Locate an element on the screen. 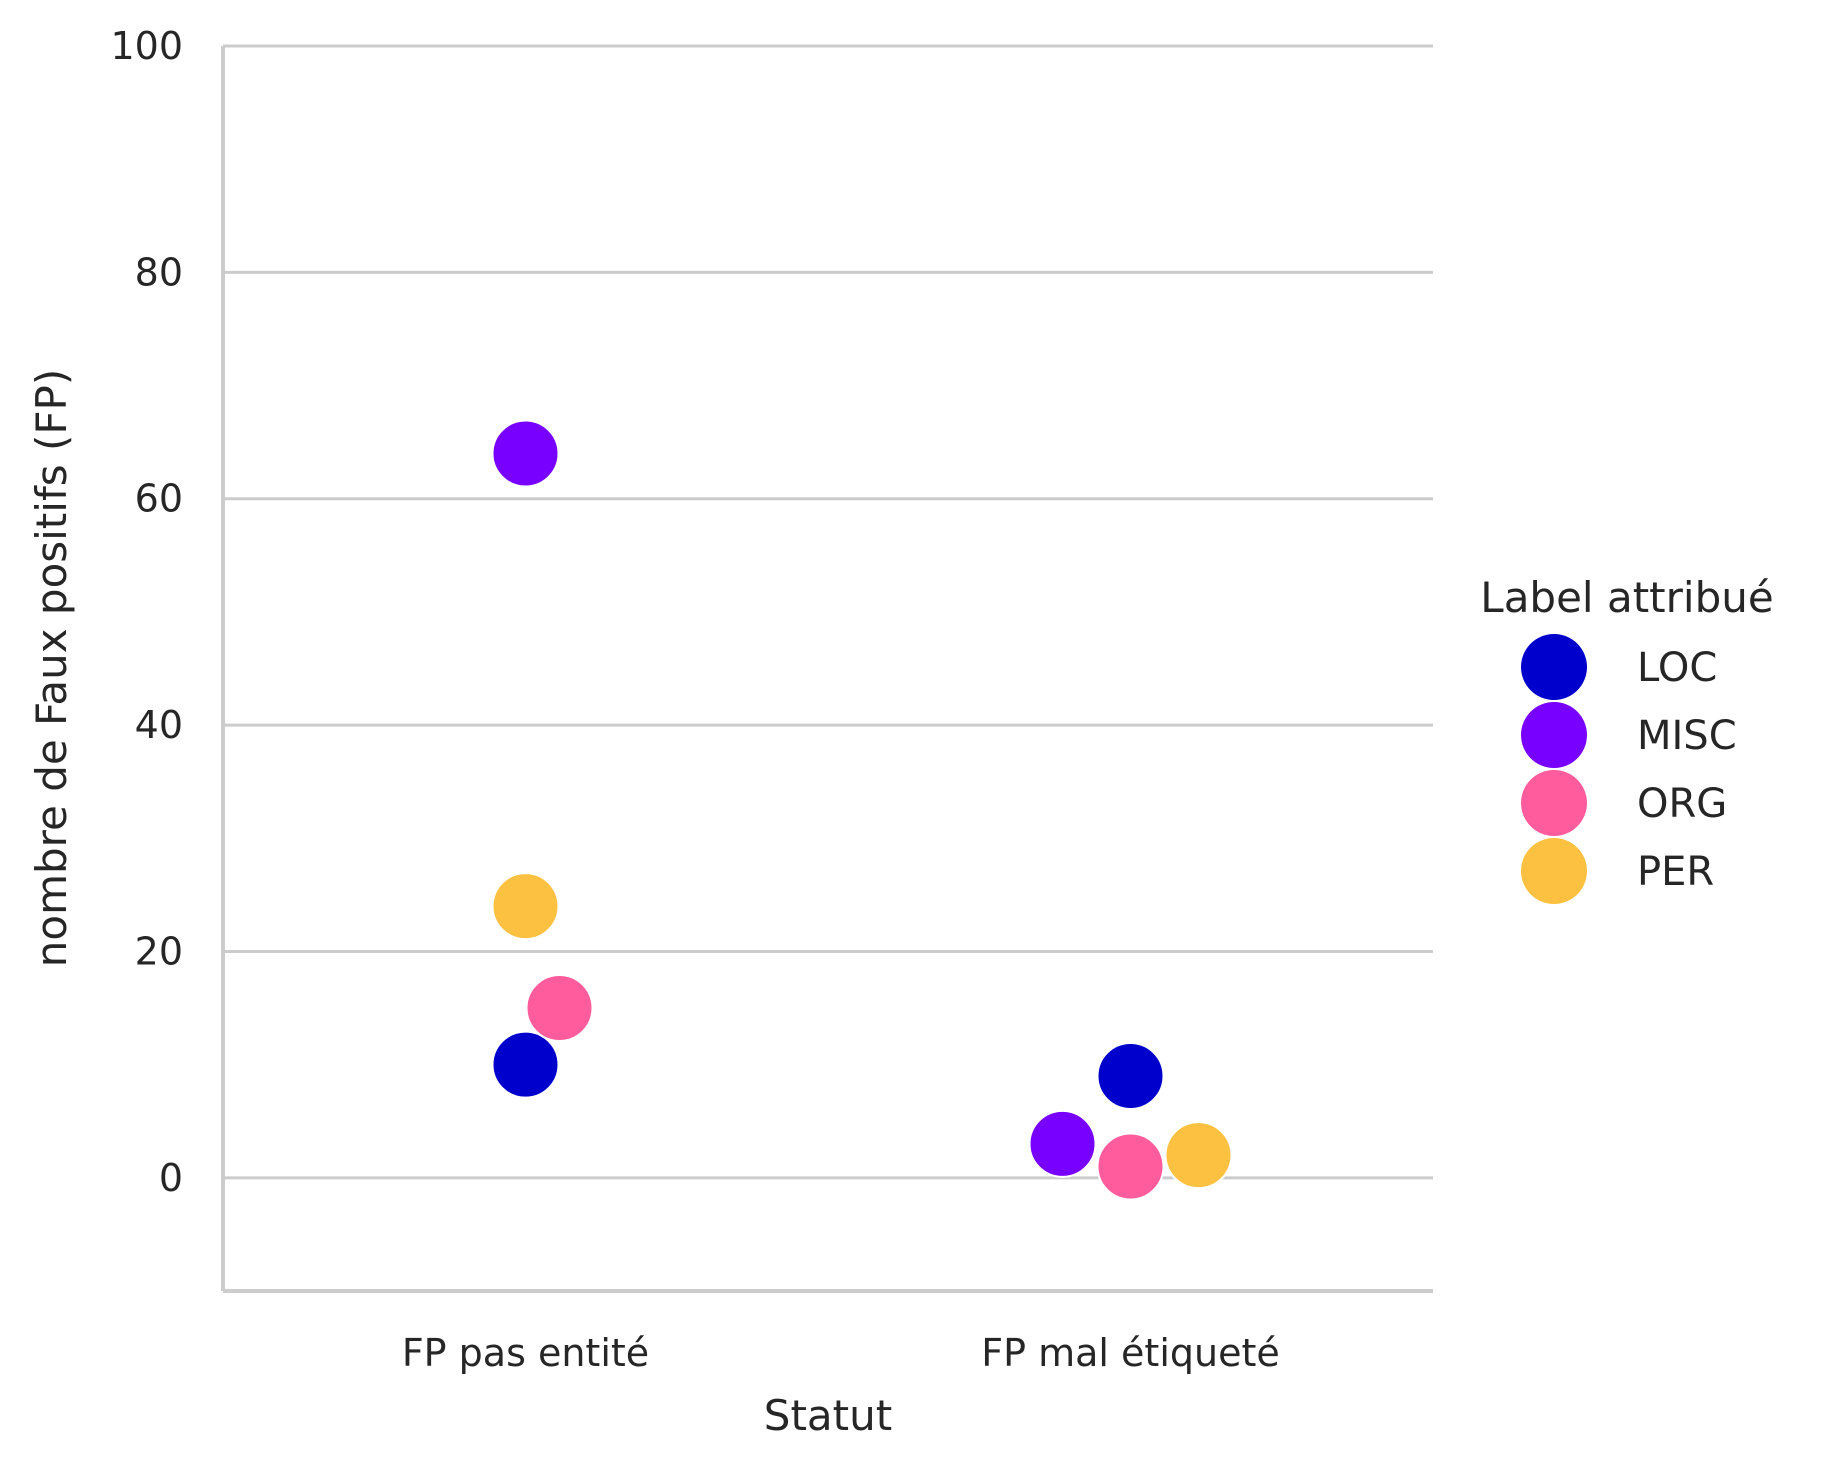  y-tick-label: 80 is located at coordinates (159, 272).